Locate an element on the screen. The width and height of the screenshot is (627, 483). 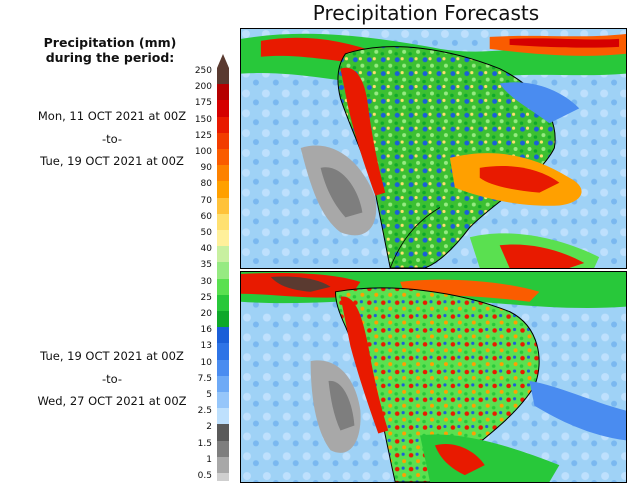
colorbar-tick-label: 100 is located at coordinates (203, 152).